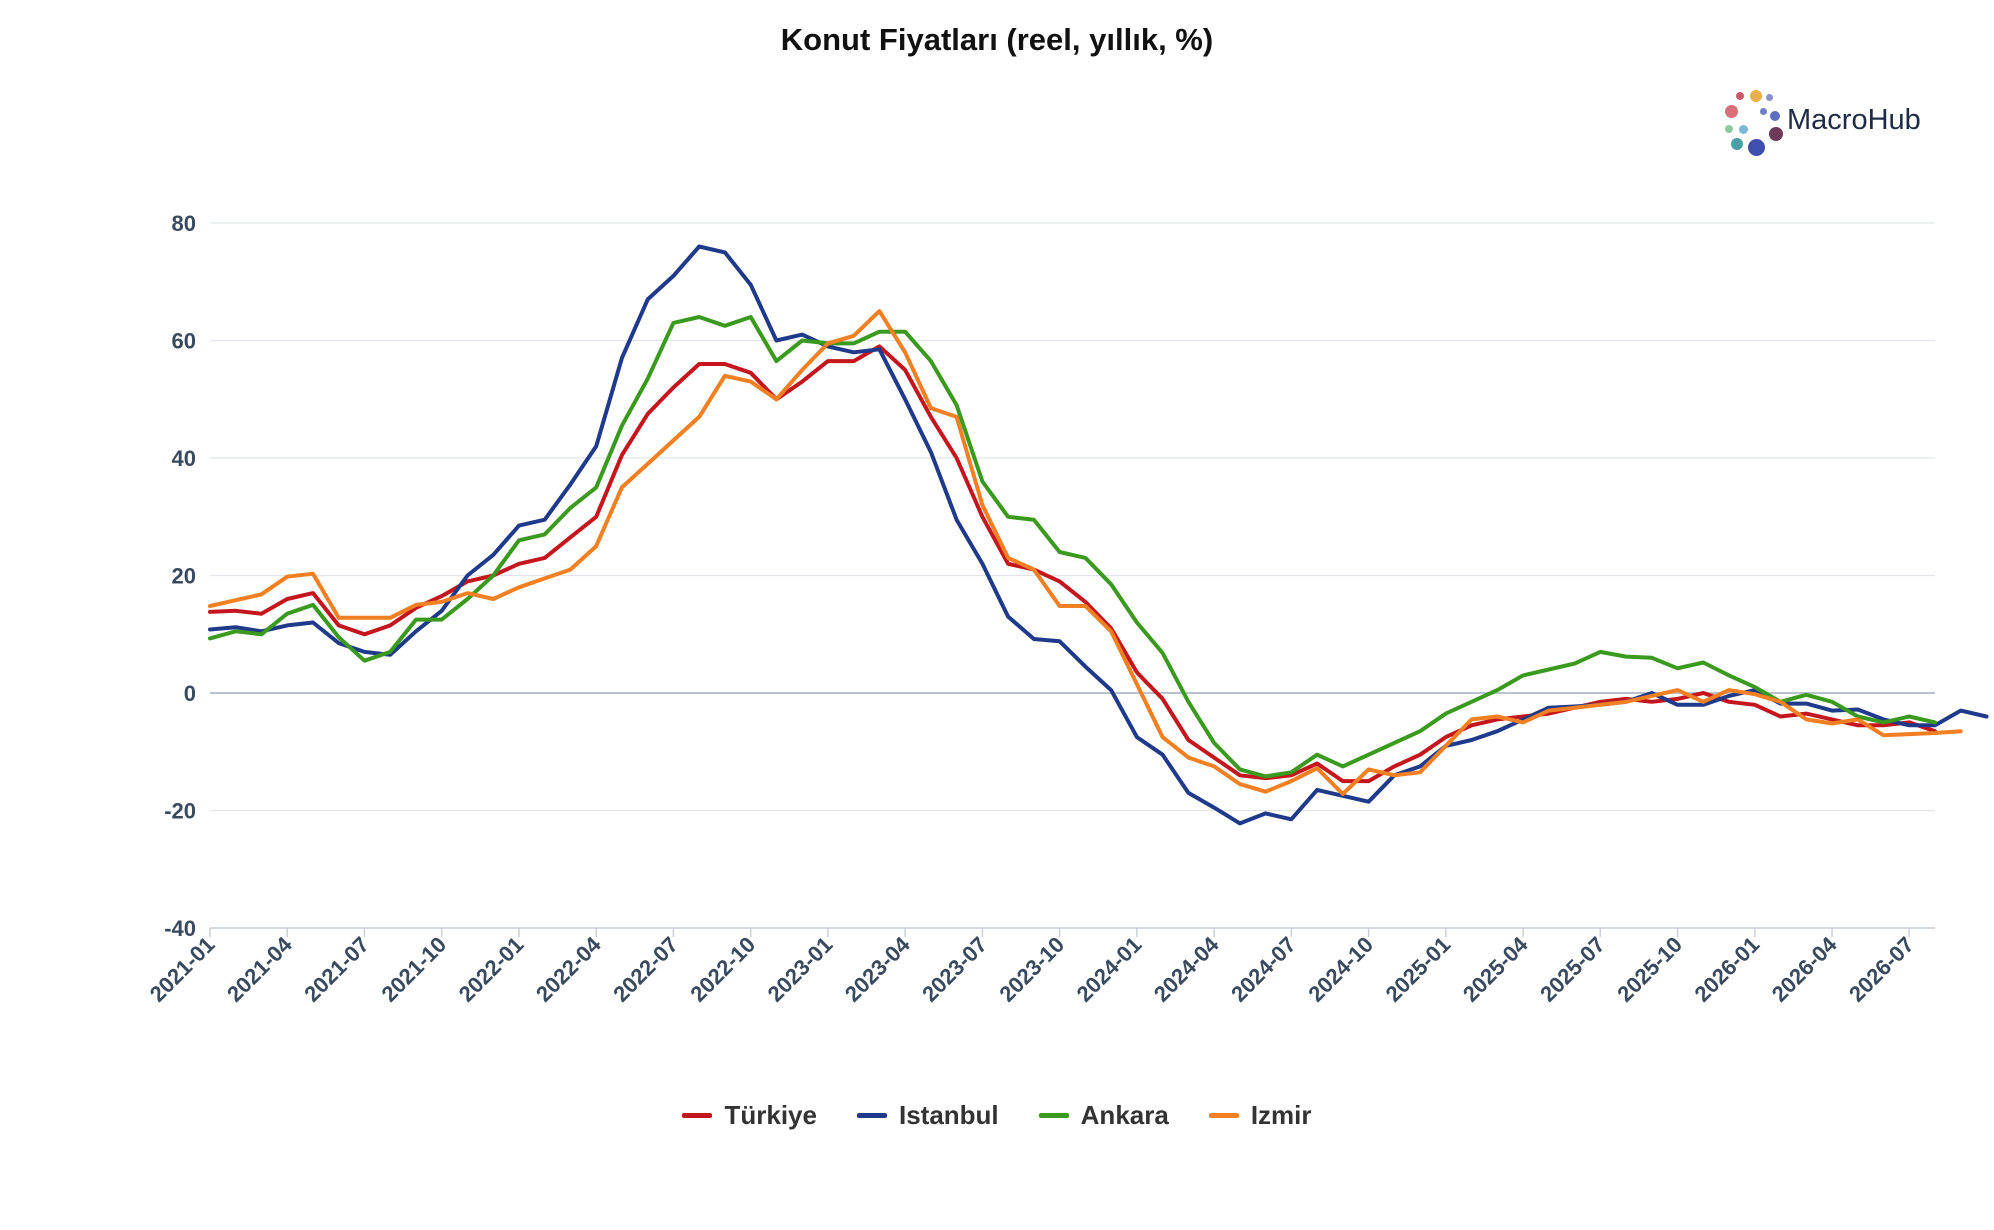 Image resolution: width=1994 pixels, height=1230 pixels. I want to click on x-tick-label: 2024-04, so click(1186, 968).